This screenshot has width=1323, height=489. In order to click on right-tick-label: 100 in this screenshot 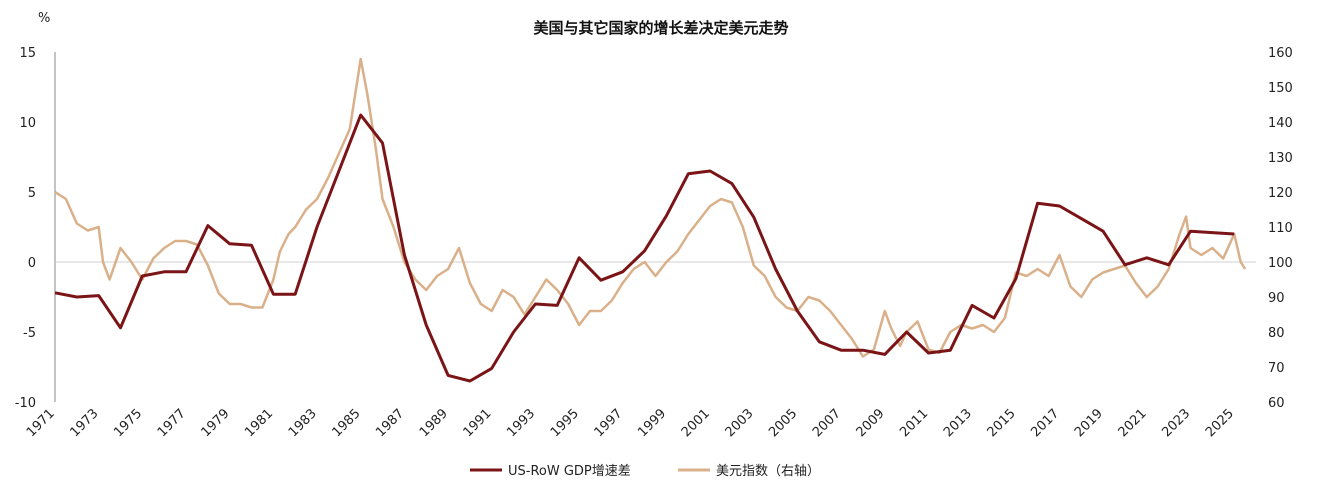, I will do `click(1280, 263)`.